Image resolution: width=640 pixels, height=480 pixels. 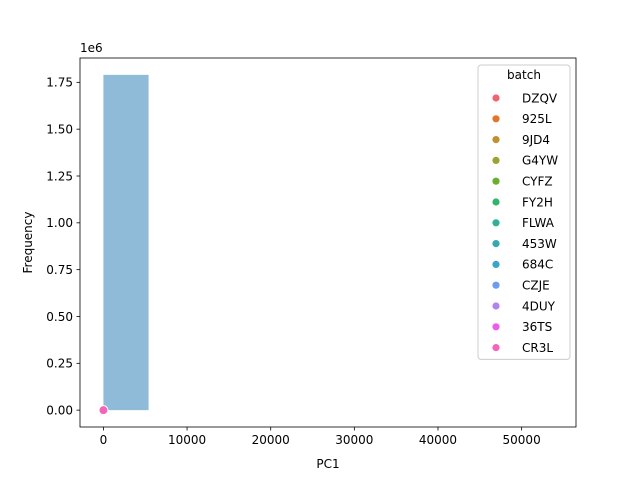 I want to click on scatter-point, so click(x=103, y=410).